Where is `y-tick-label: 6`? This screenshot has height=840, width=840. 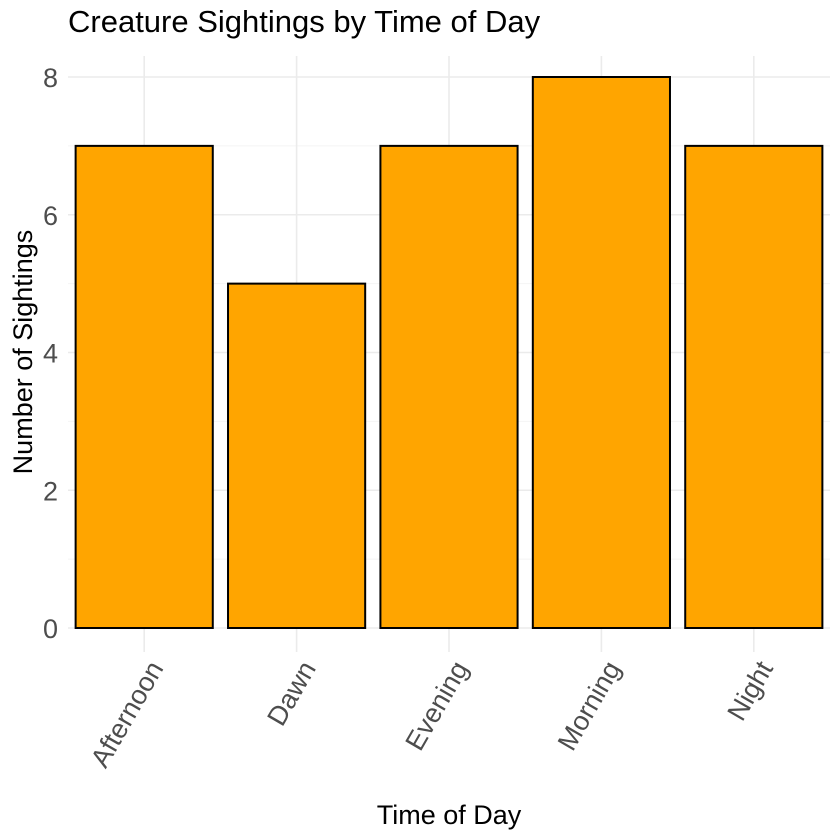
y-tick-label: 6 is located at coordinates (50, 216).